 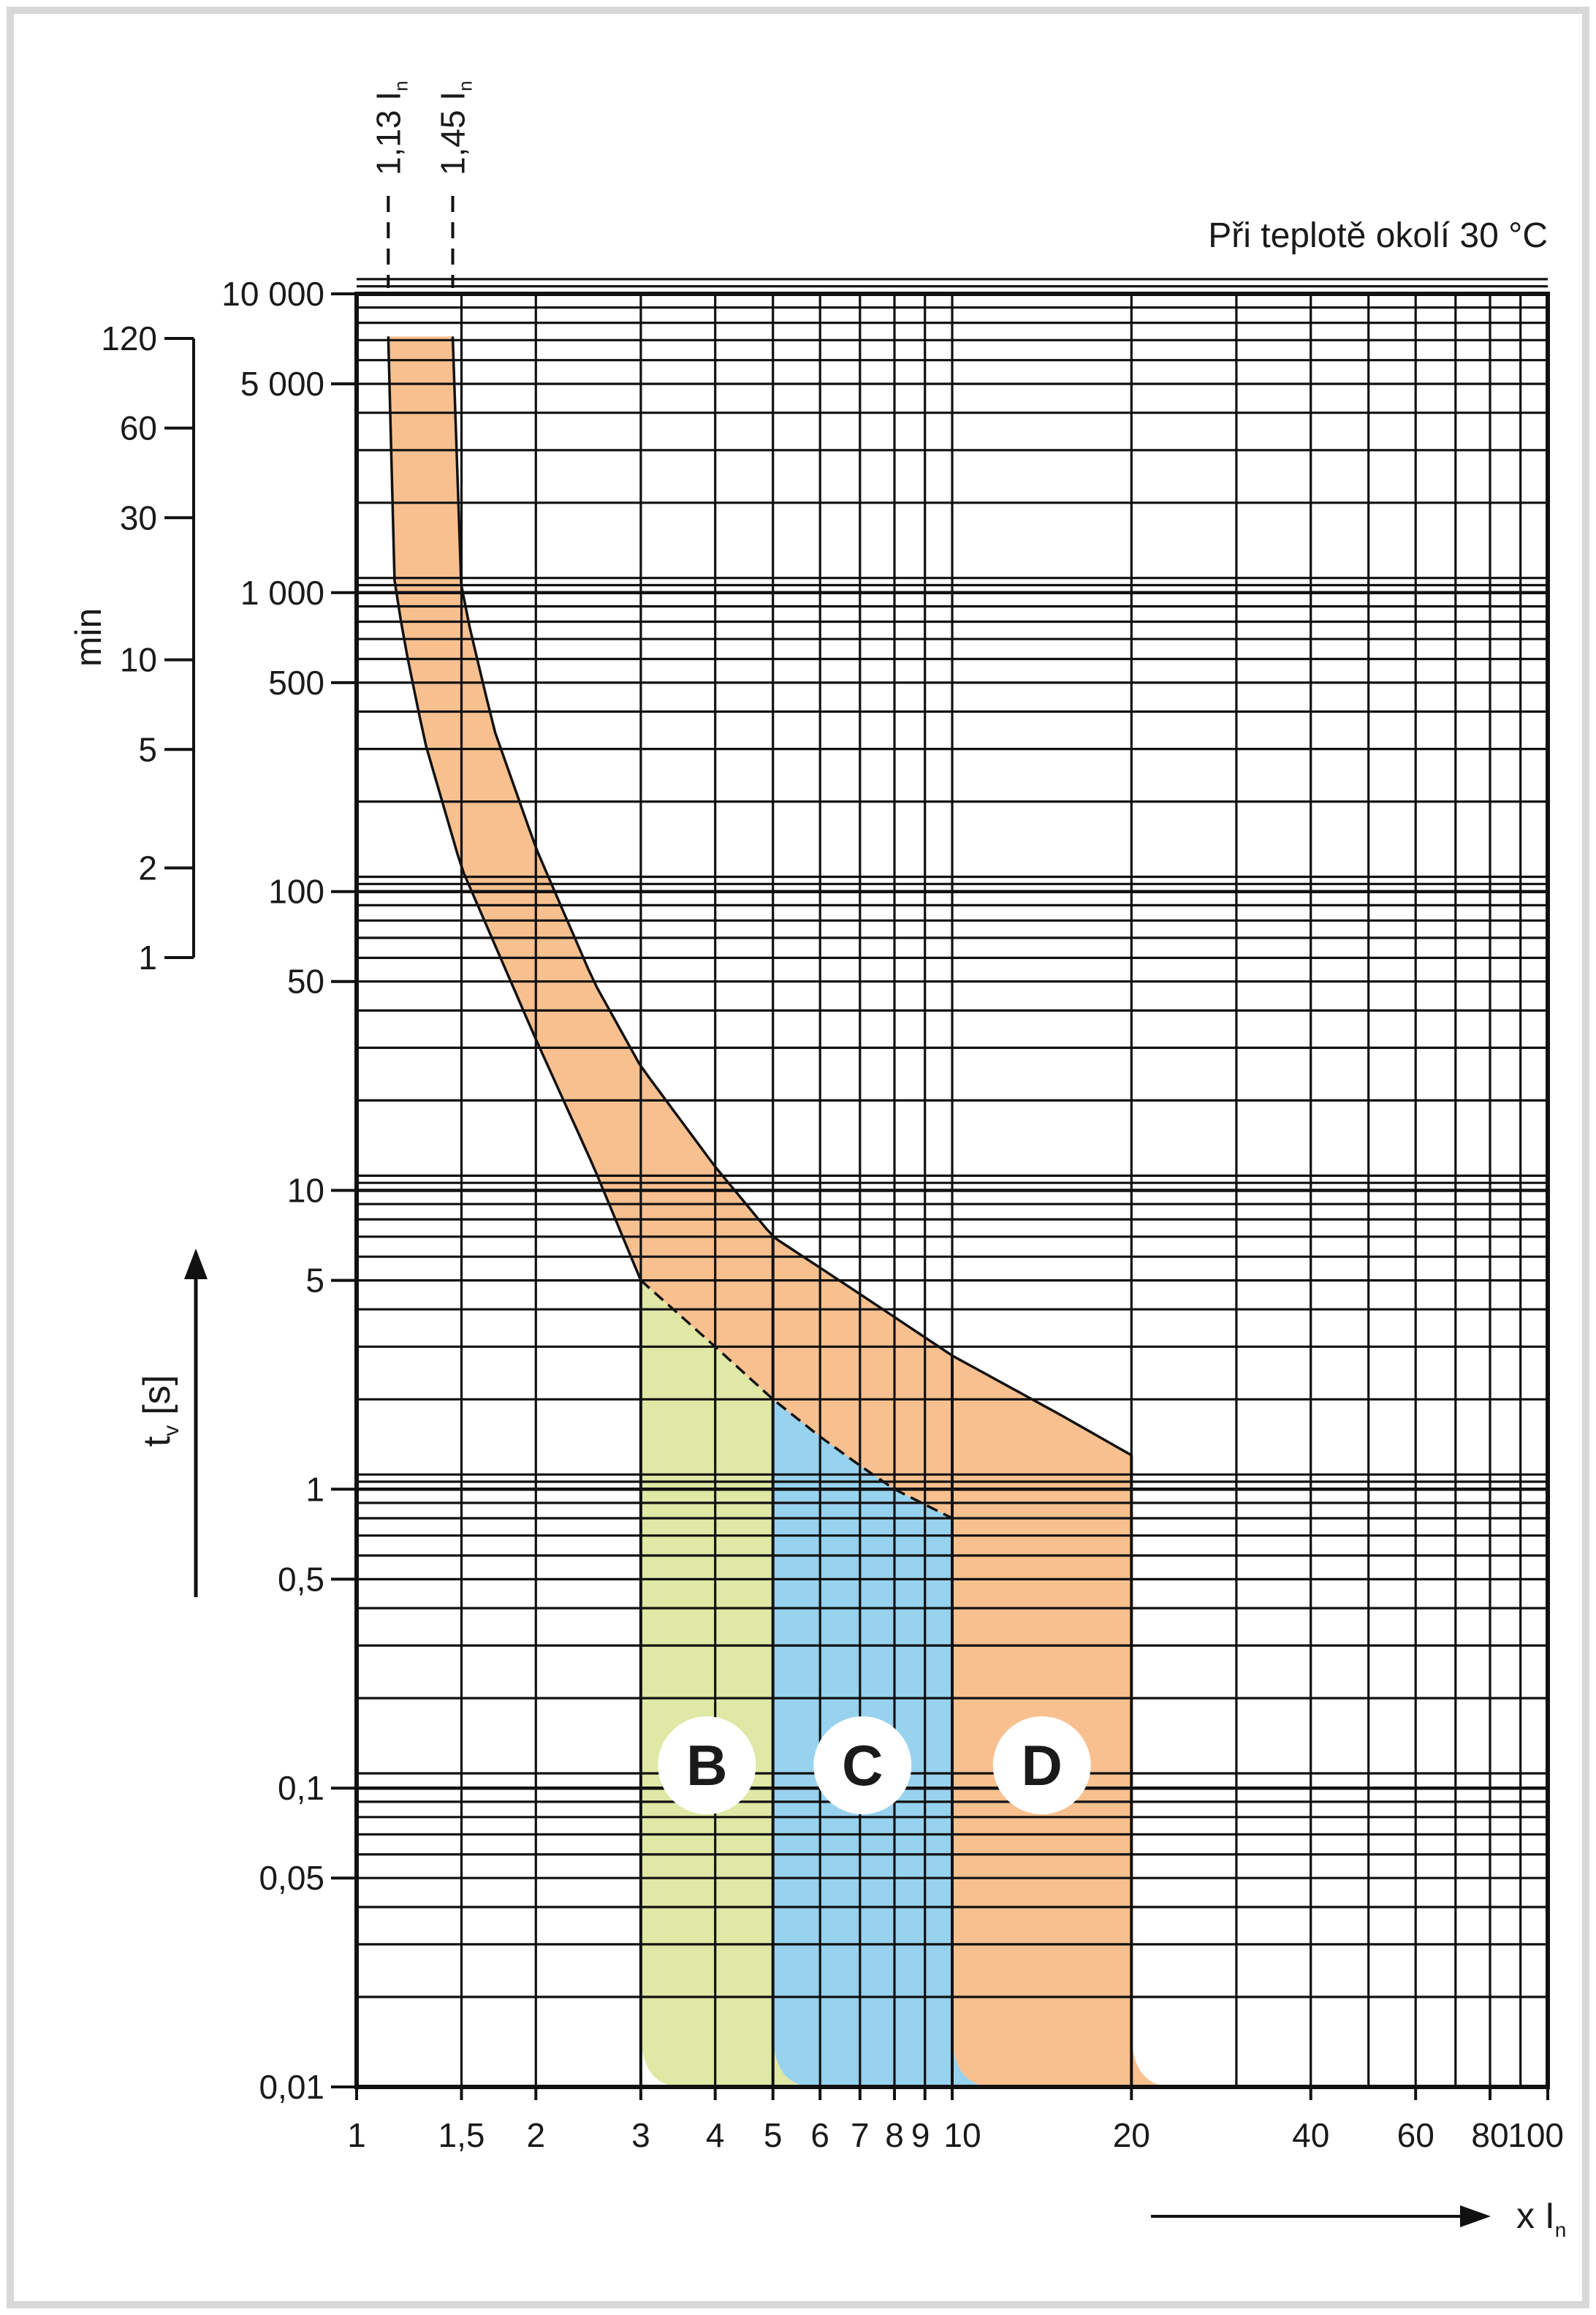 I want to click on x-axis-arrow-head, so click(x=1475, y=2216).